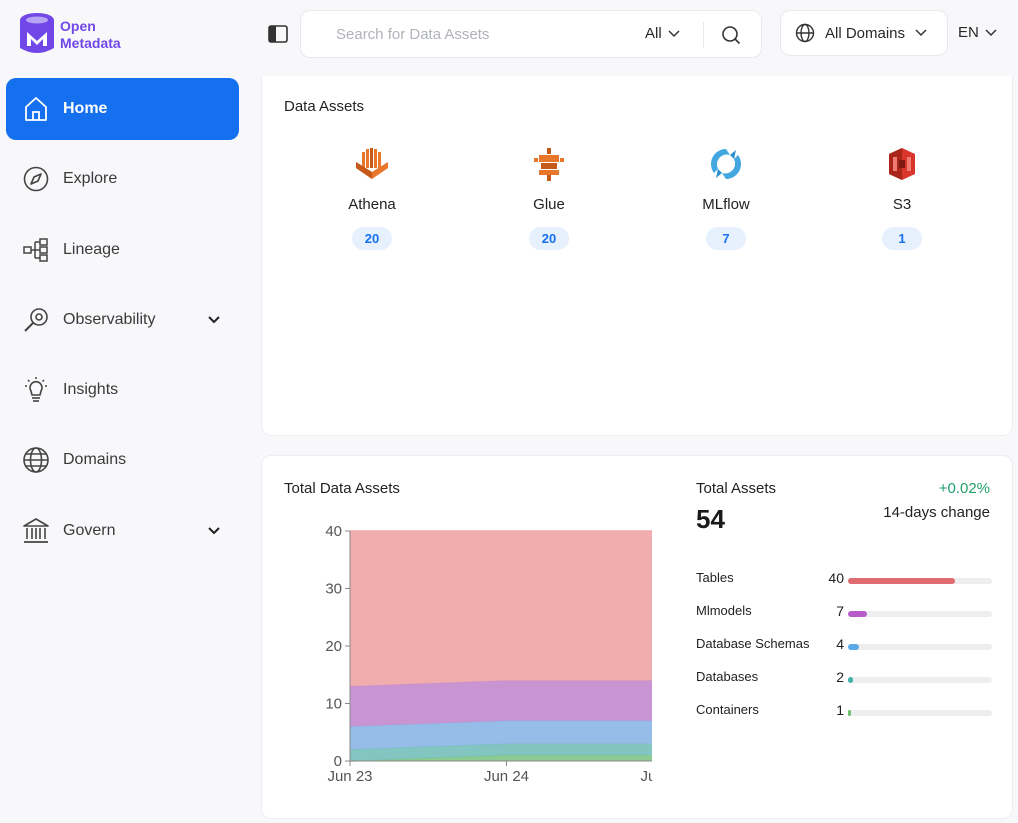 The height and width of the screenshot is (823, 1018). What do you see at coordinates (122, 179) in the screenshot?
I see `sidebar-item-explore: Explore` at bounding box center [122, 179].